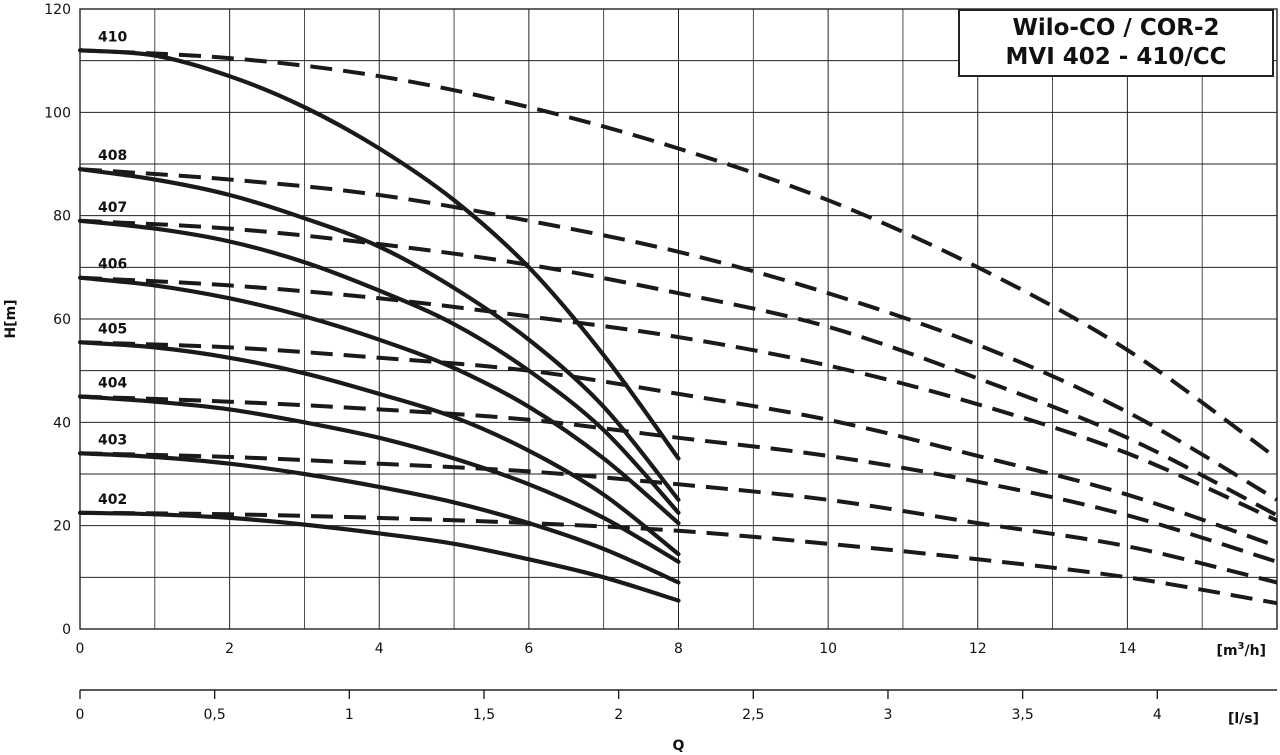 This screenshot has width=1280, height=755. I want to click on chart-title-line-1: Wilo-CO / COR-2, so click(1116, 28).